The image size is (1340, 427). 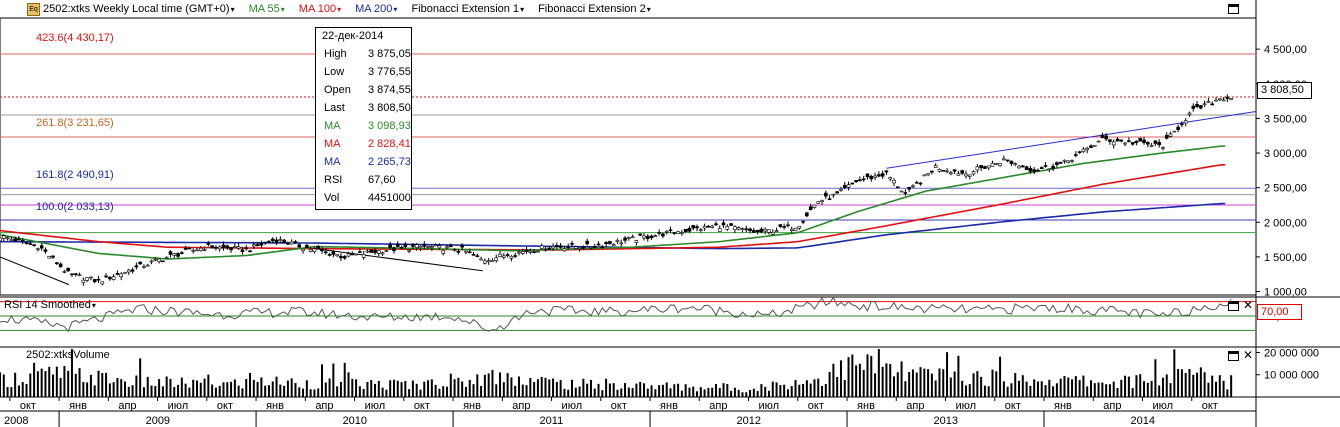 I want to click on close-volume-panel-icon: ✕, so click(x=1248, y=355).